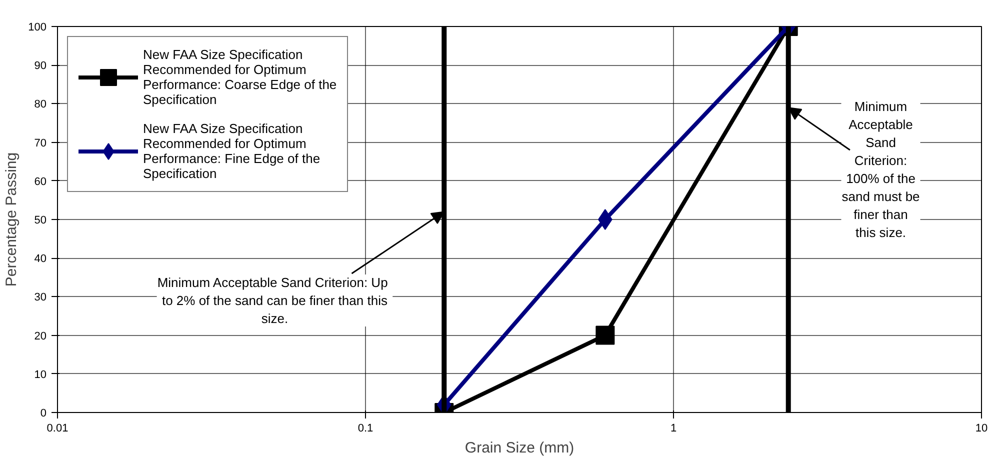 The image size is (993, 472). I want to click on y-tick-label: 10, so click(40, 374).